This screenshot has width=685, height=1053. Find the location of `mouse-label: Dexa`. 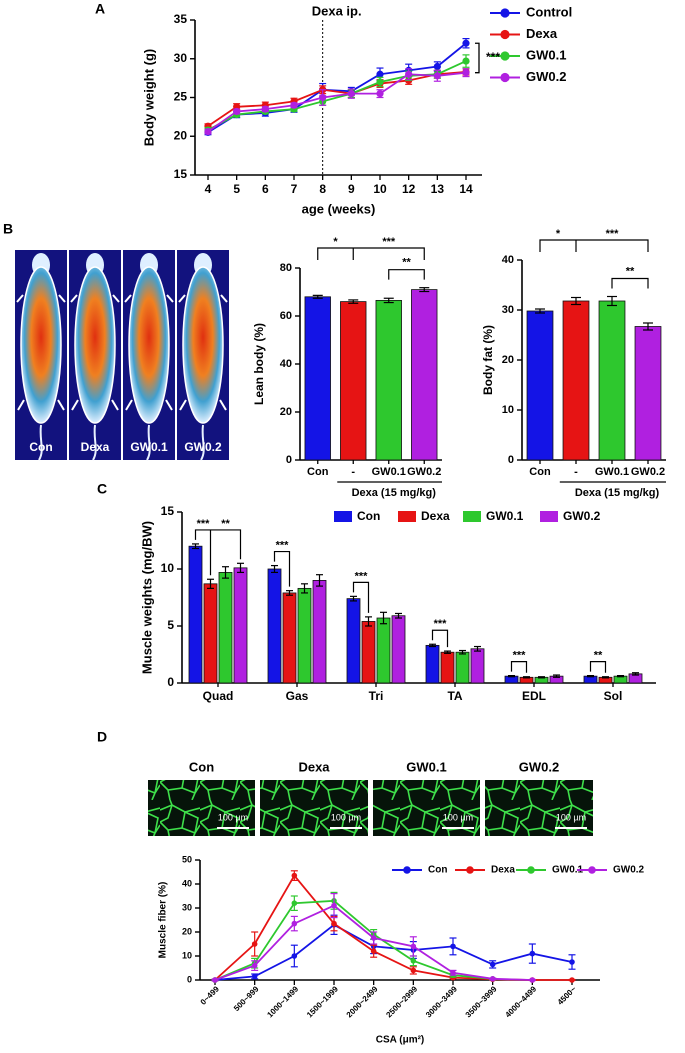

mouse-label: Dexa is located at coordinates (95, 447).